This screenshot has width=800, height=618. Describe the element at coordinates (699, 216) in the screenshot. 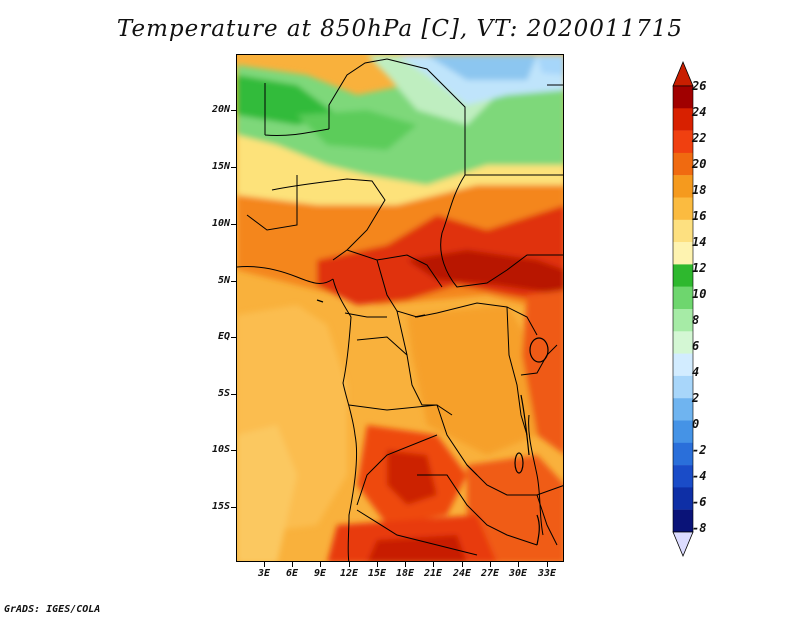

I see `colorbar-label-16: 16` at that location.